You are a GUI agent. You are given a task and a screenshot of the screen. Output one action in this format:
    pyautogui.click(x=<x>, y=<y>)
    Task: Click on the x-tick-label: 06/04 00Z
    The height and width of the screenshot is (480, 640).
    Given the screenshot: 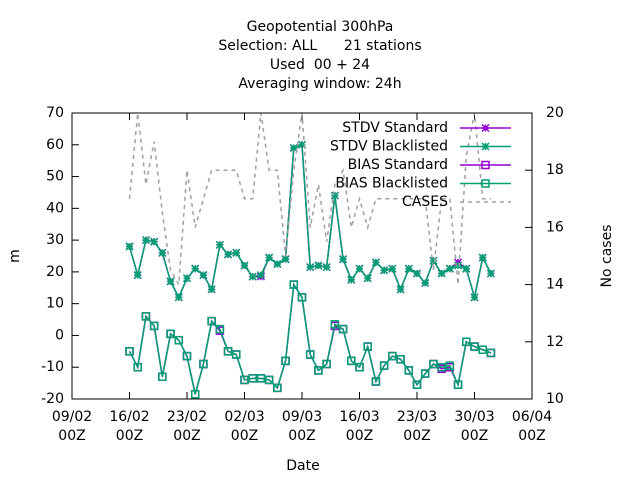 What is the action you would take?
    pyautogui.click(x=532, y=426)
    